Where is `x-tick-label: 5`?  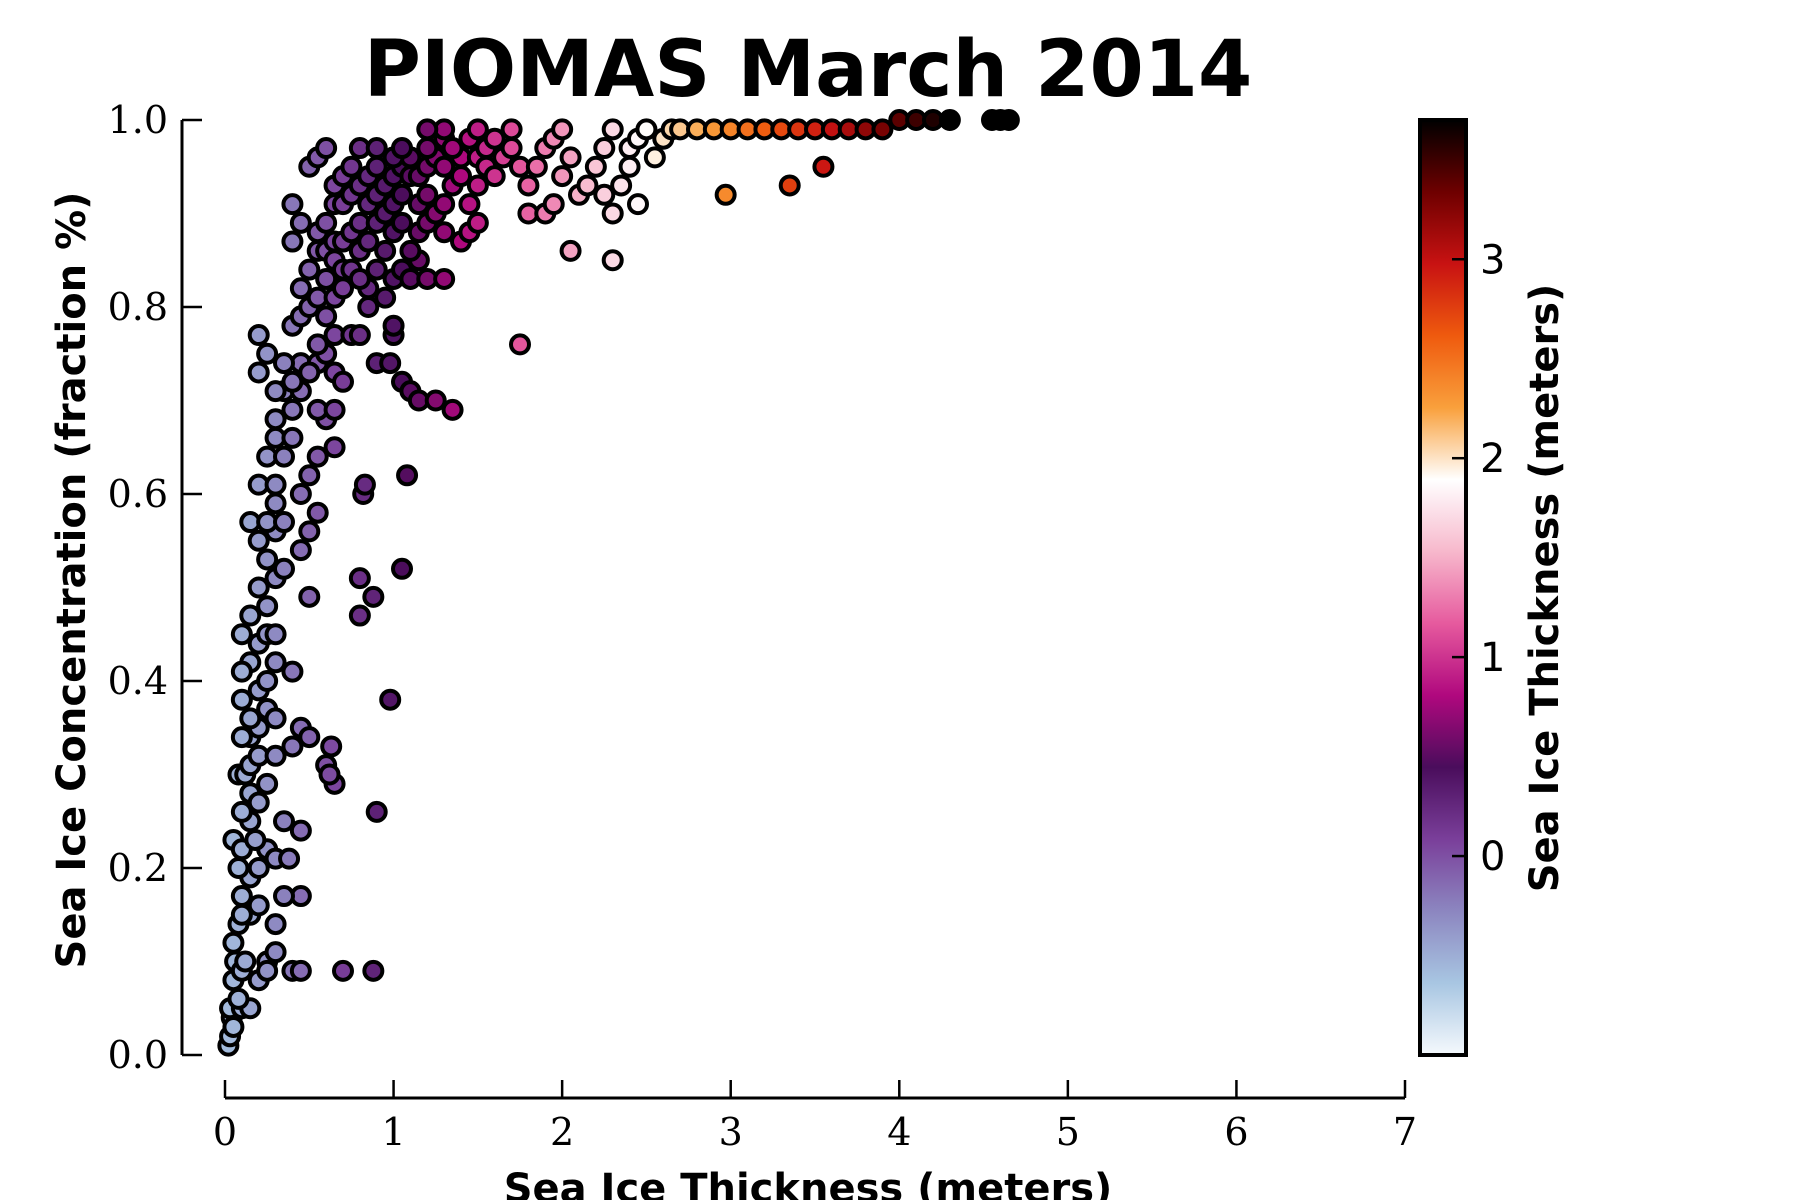 x-tick-label: 5 is located at coordinates (1068, 1132).